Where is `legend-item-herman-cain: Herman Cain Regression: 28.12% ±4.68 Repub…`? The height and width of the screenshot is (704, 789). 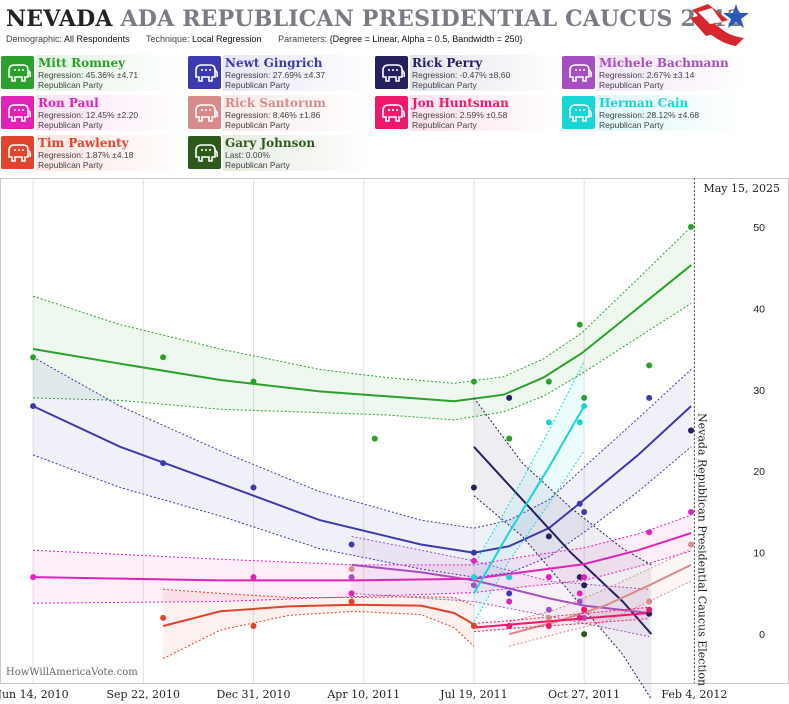 legend-item-herman-cain: Herman Cain Regression: 28.12% ±4.68 Repub… is located at coordinates (654, 113).